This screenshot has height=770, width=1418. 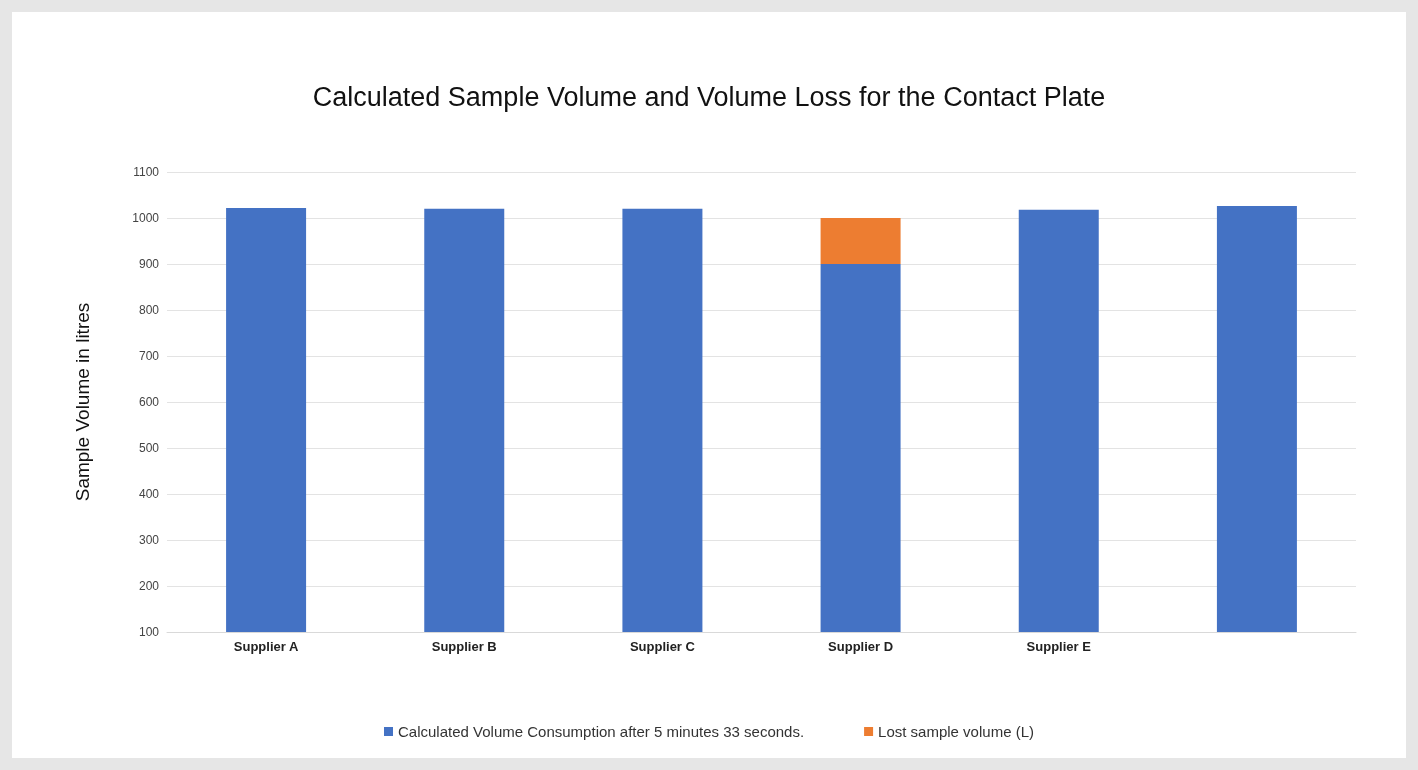 What do you see at coordinates (709, 96) in the screenshot?
I see `chart-title: Calculated Sample Volume and Volume Loss for the Contact Plate` at bounding box center [709, 96].